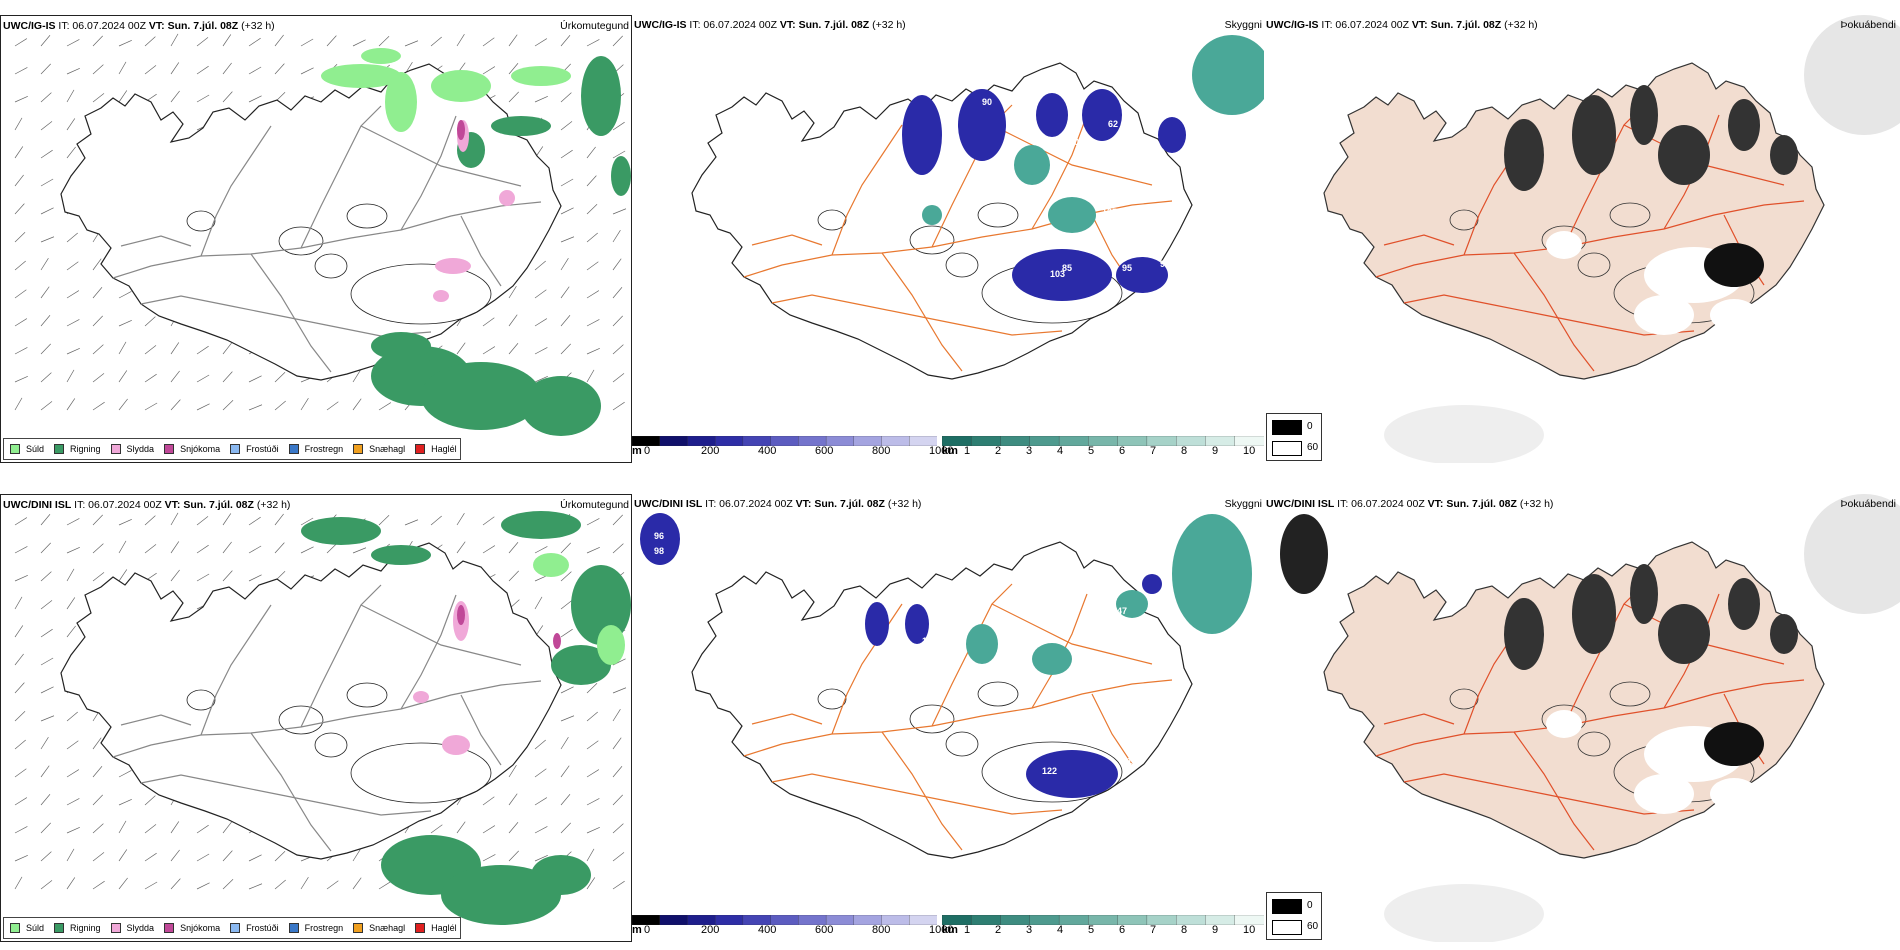  I want to click on fog-legend: 0 60, so click(1294, 437).